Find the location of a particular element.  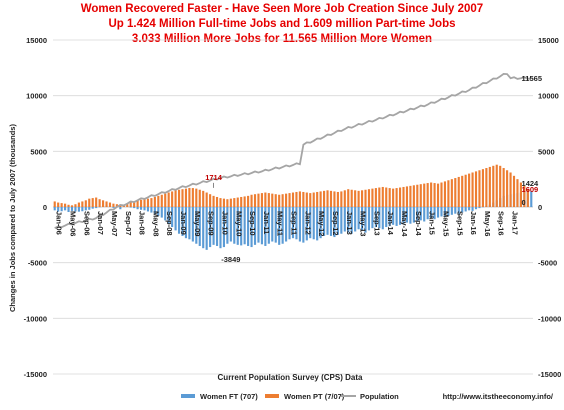

x-tick-label: May-07 is located at coordinates (114, 223).